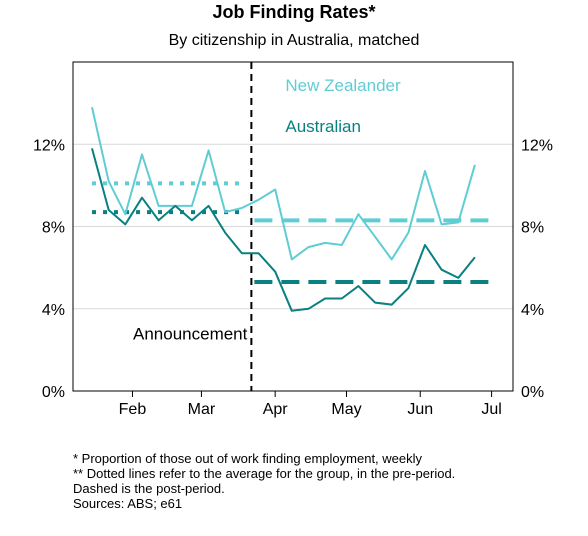 Image resolution: width=588 pixels, height=536 pixels. What do you see at coordinates (53, 228) in the screenshot?
I see `y-tick-label-left: 8%` at bounding box center [53, 228].